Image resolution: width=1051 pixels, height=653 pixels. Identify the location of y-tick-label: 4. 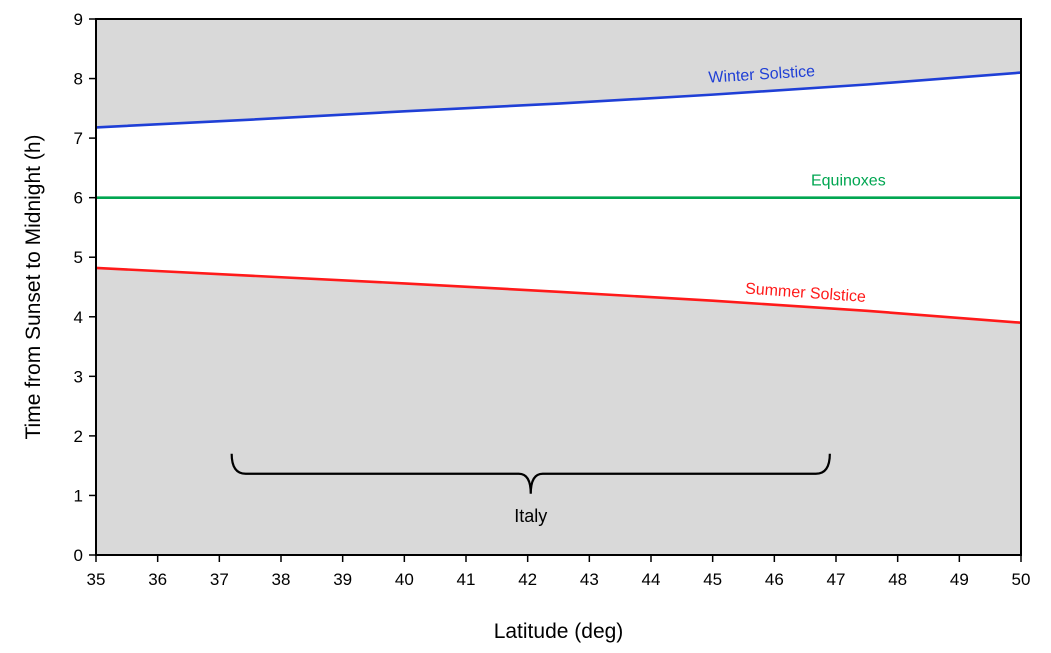
(78, 317).